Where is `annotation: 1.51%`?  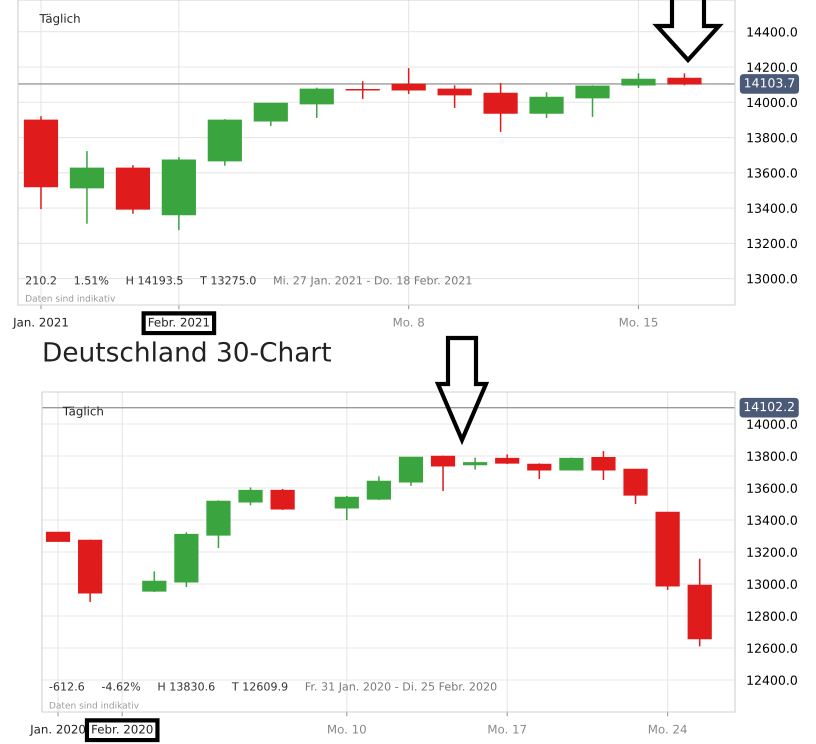 annotation: 1.51% is located at coordinates (91, 280).